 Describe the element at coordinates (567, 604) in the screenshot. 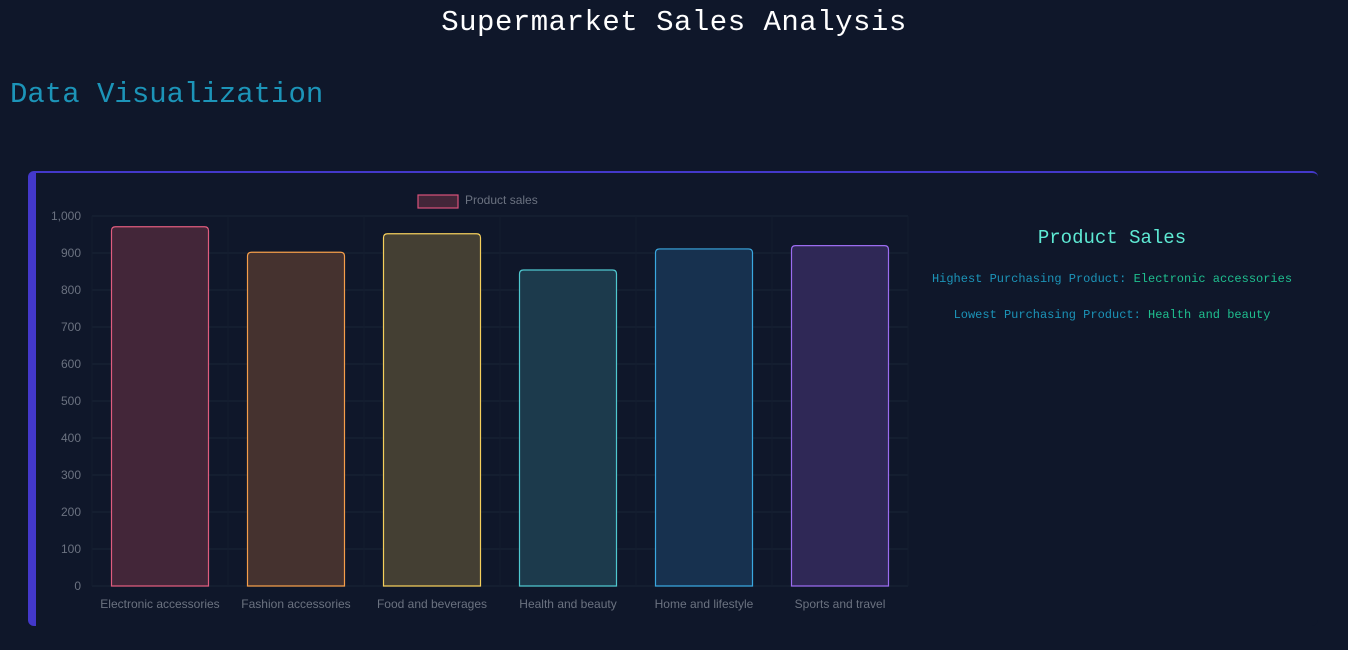

I see `x-tick-label: Health and beauty` at that location.